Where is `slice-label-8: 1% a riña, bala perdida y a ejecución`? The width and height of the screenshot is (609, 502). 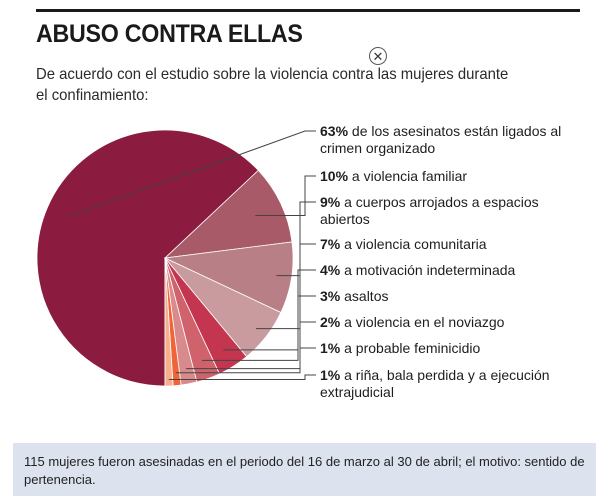
slice-label-8: 1% a riña, bala perdida y a ejecución is located at coordinates (435, 375).